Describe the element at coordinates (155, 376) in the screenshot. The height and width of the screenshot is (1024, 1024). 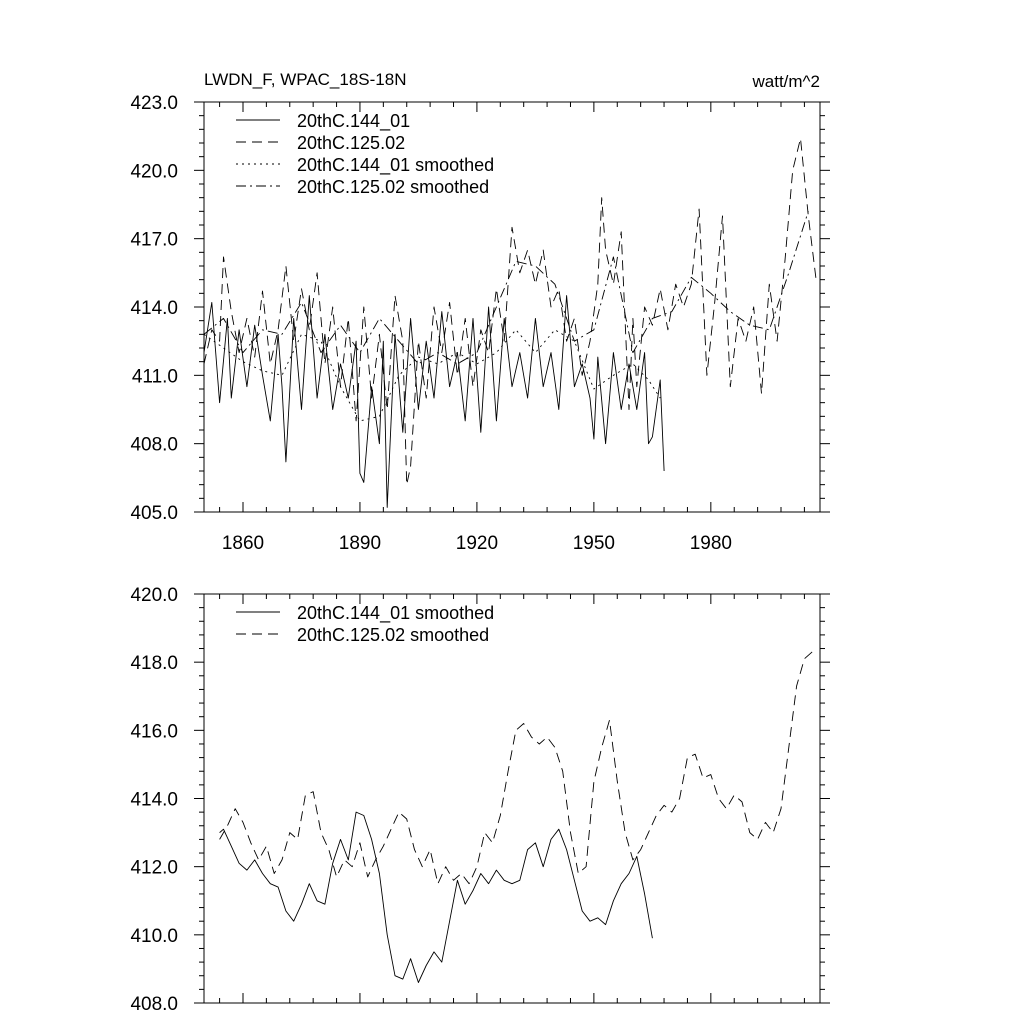
I see `y-tick-label: 411.0` at that location.